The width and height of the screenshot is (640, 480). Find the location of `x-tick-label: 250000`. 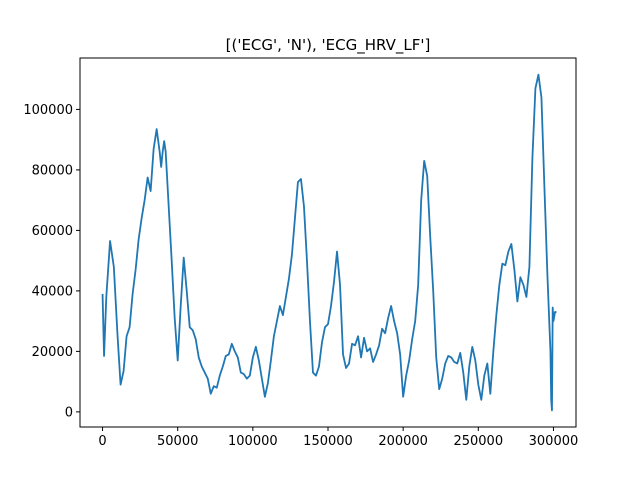

x-tick-label: 250000 is located at coordinates (478, 441).